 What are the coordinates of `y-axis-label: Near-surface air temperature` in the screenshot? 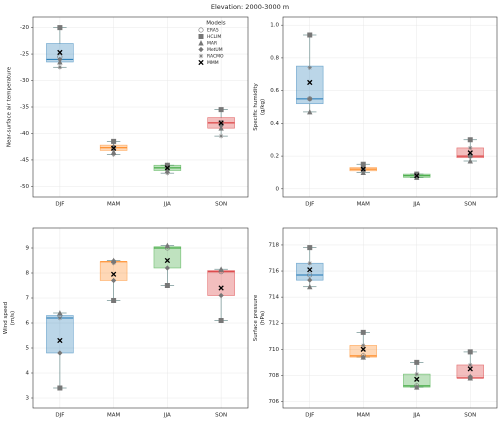 It's located at (10, 106).